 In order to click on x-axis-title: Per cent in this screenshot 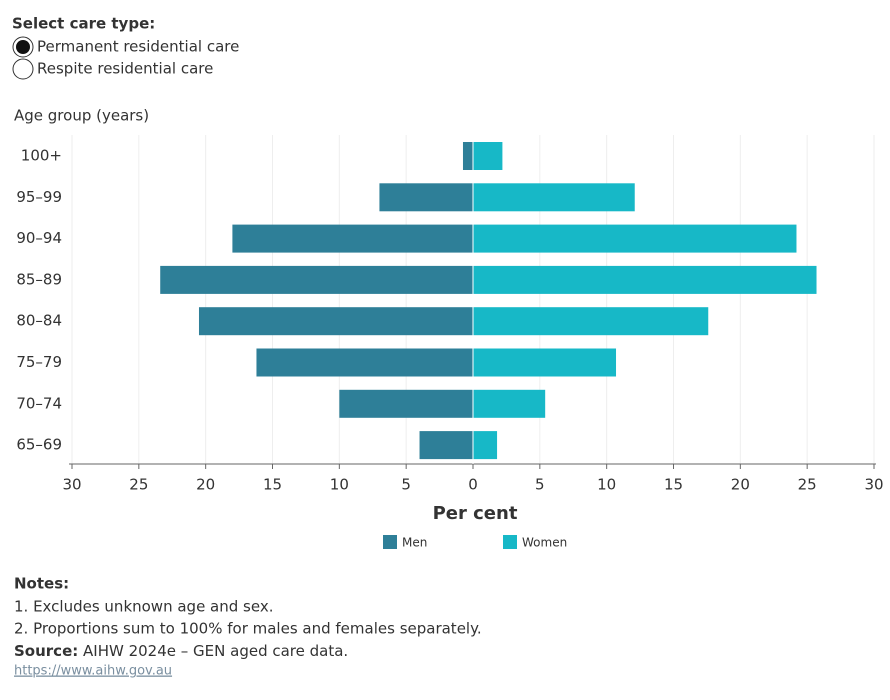, I will do `click(475, 513)`.